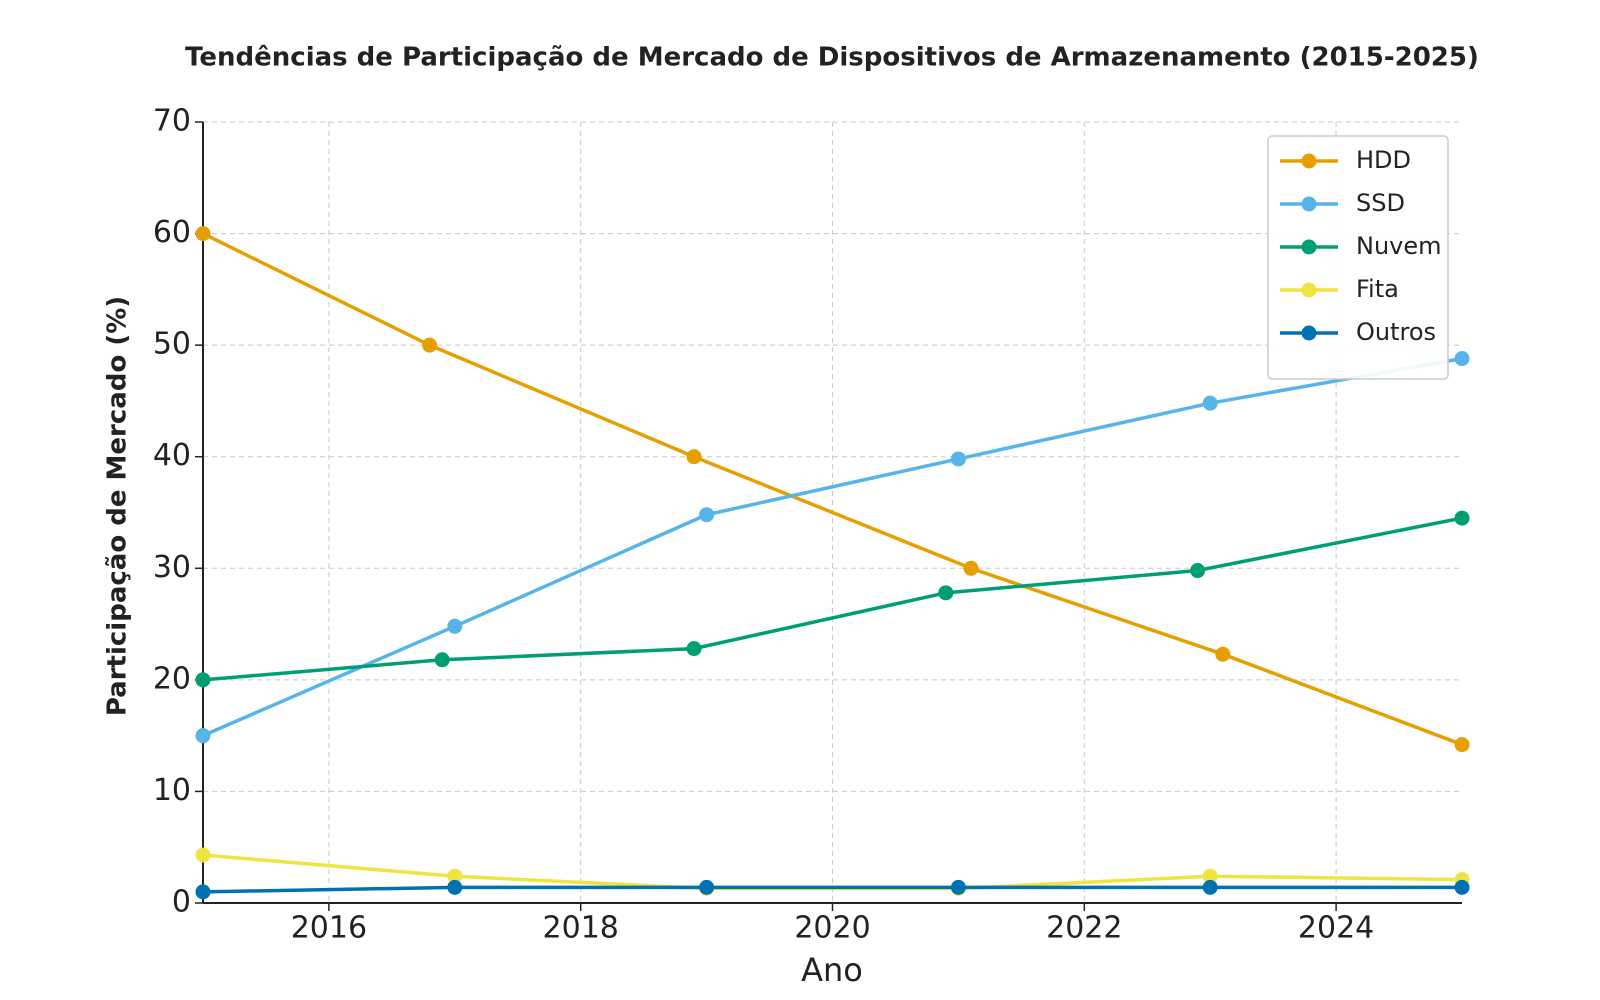 The image size is (1600, 1000). Describe the element at coordinates (172, 455) in the screenshot. I see `y-tick-label: 40` at that location.